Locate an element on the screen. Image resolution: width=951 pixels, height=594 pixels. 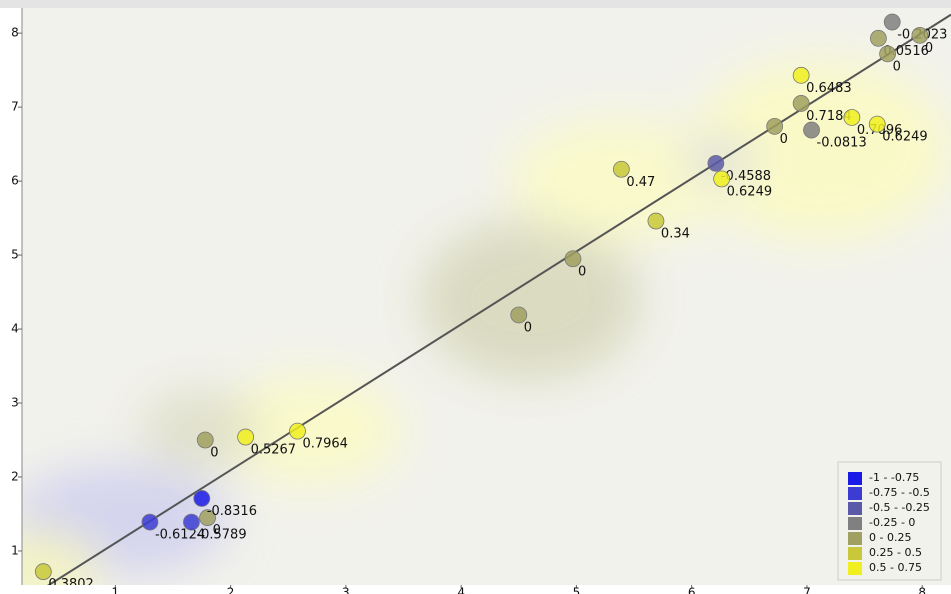
point-label: 0.34 is located at coordinates (675, 234).